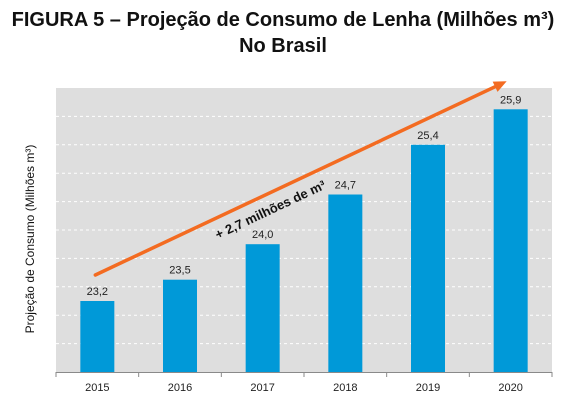  Describe the element at coordinates (345, 186) in the screenshot. I see `data-label-2018: 24,7` at that location.